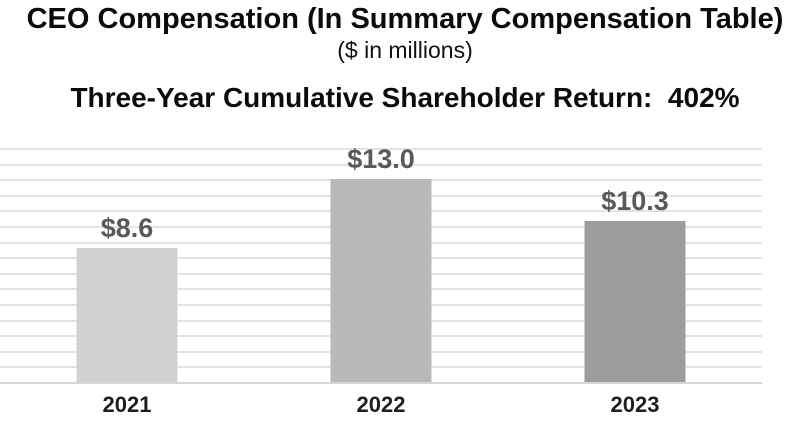 This screenshot has width=810, height=424. Describe the element at coordinates (635, 201) in the screenshot. I see `value-label-2023: $10.3` at that location.